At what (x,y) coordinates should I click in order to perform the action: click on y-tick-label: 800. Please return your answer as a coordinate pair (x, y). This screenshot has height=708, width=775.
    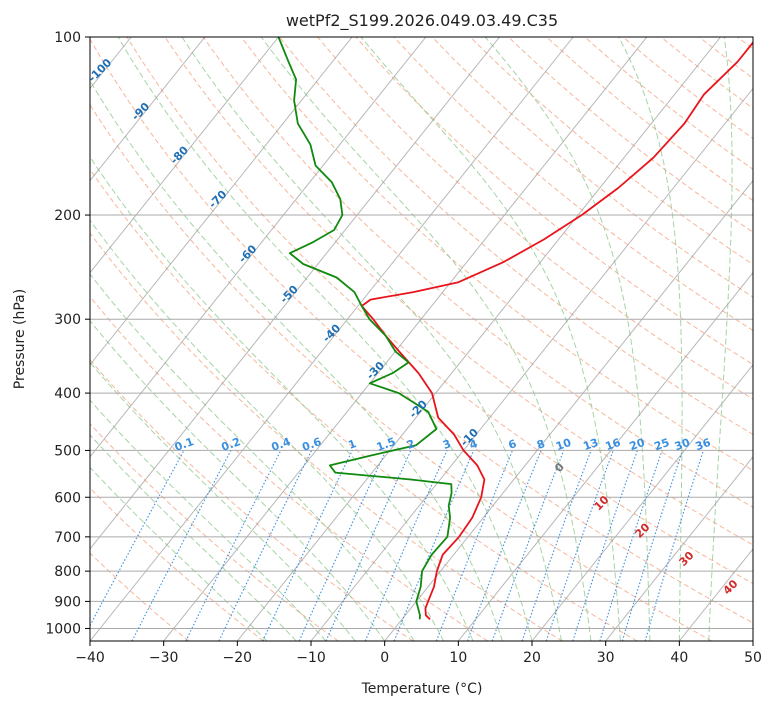
    Looking at the image, I should click on (67, 572).